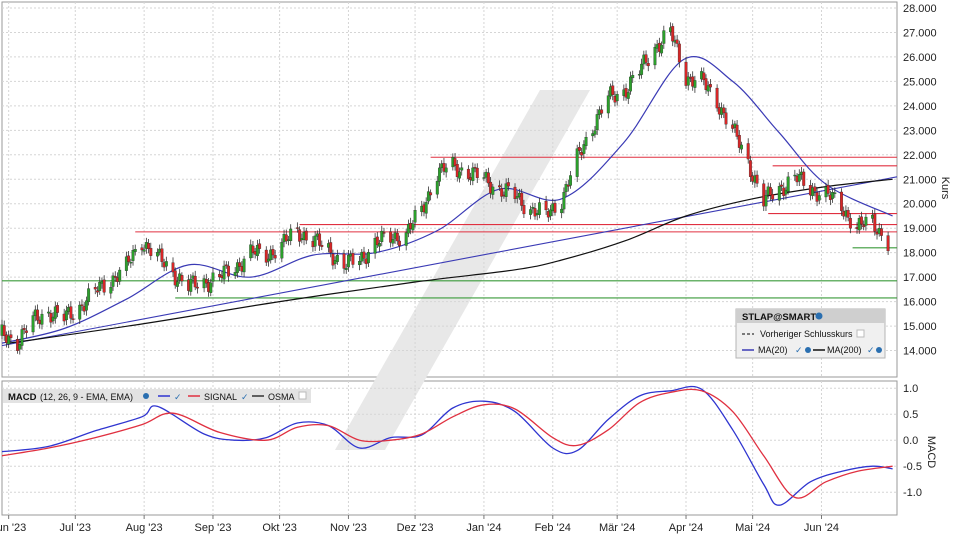 The image size is (960, 540). Describe the element at coordinates (910, 389) in the screenshot. I see `macd-tick-label: 1.0` at that location.